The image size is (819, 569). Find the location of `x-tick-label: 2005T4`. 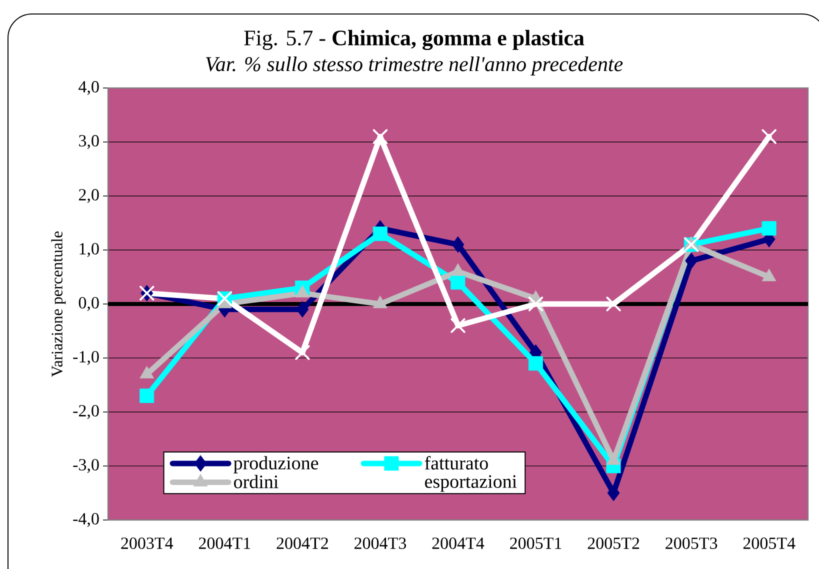

x-tick-label: 2005T4 is located at coordinates (769, 543).